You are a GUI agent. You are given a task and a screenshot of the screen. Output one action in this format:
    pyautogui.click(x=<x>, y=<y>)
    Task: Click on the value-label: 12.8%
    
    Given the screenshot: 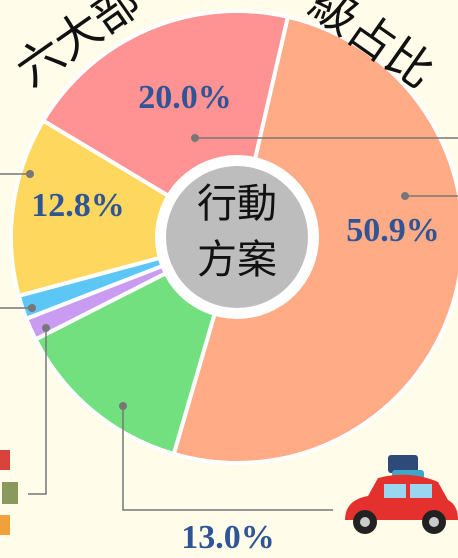 What is the action you would take?
    pyautogui.click(x=78, y=205)
    